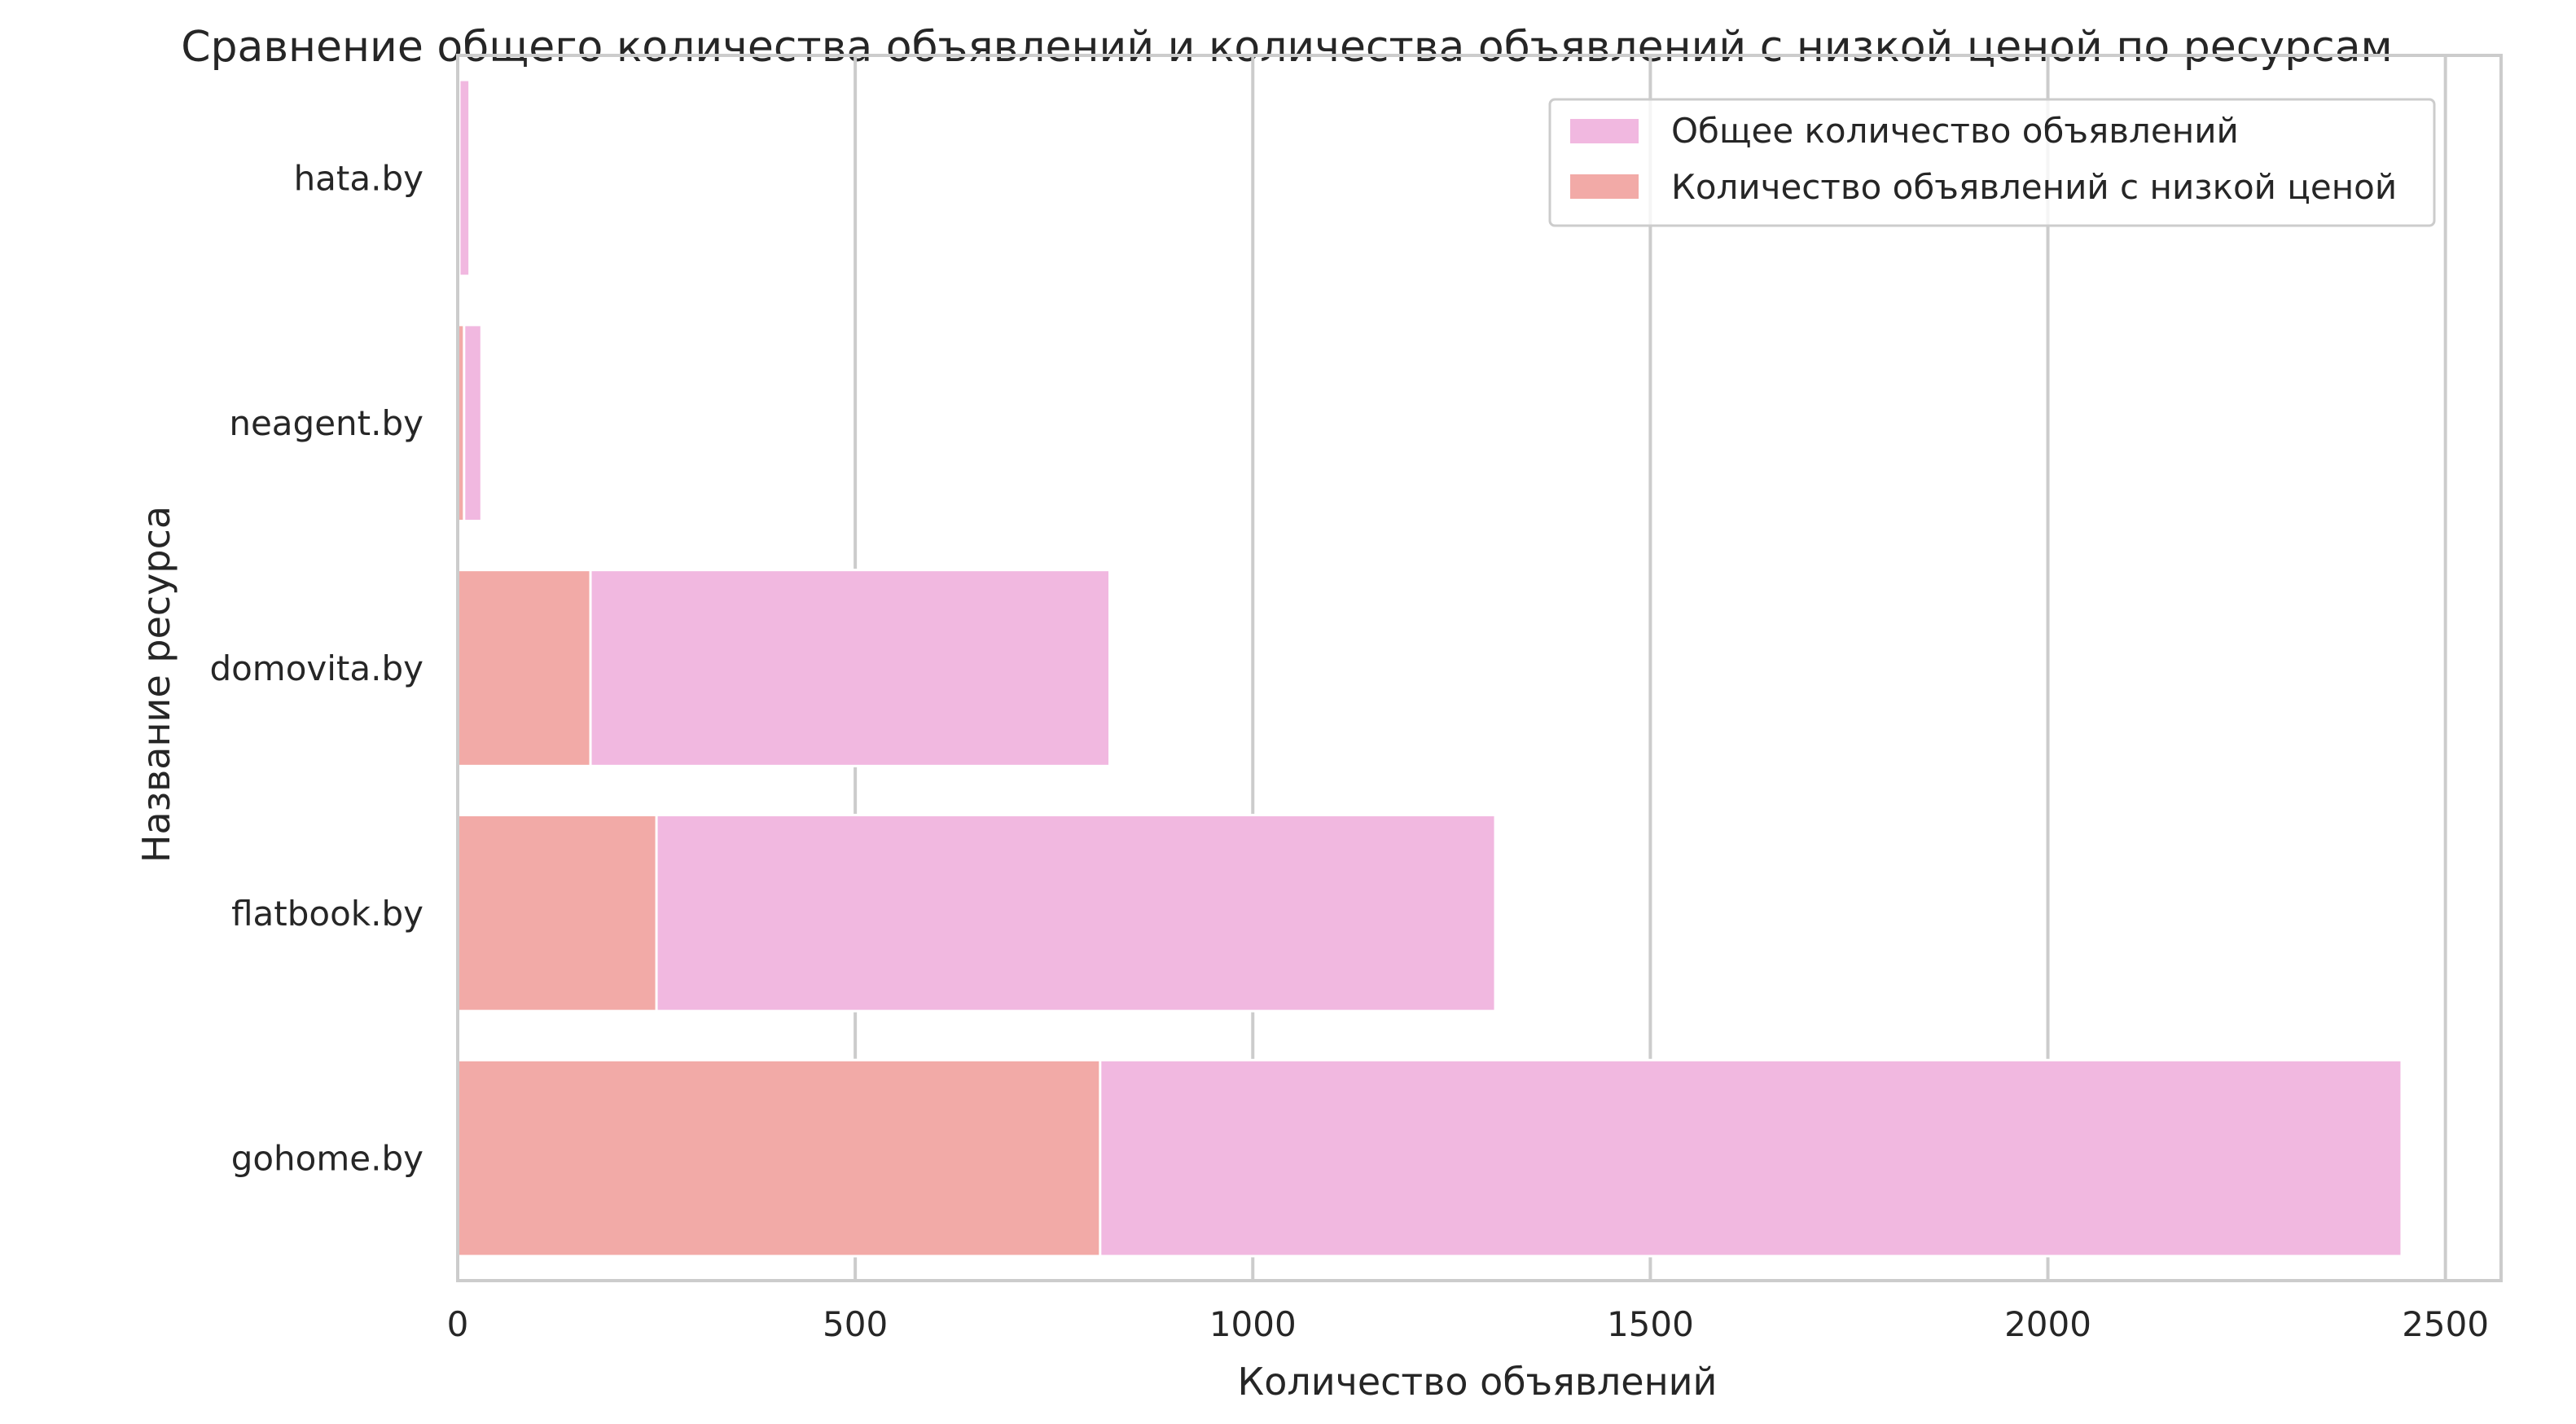 Image resolution: width=2576 pixels, height=1424 pixels. I want to click on legend-label-low-price: Количество объявлений с низкой ценой, so click(2034, 187).